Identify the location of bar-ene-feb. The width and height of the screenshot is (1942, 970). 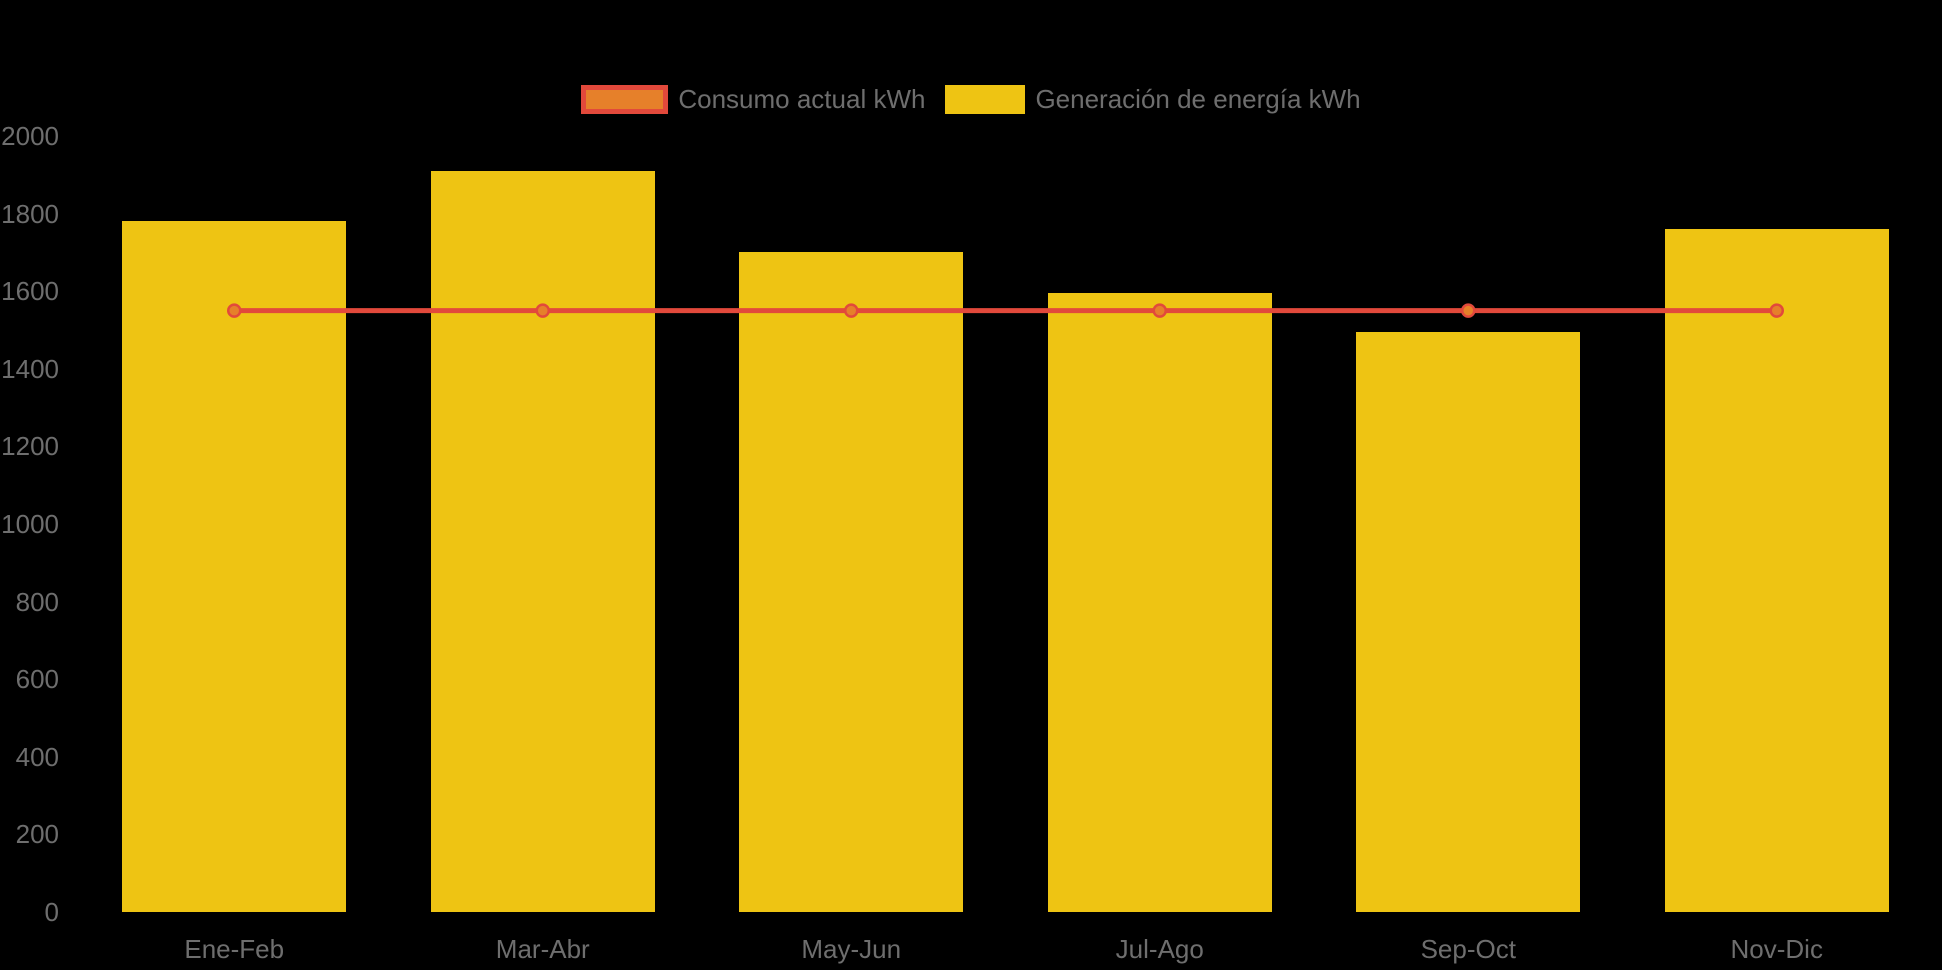
(234, 566).